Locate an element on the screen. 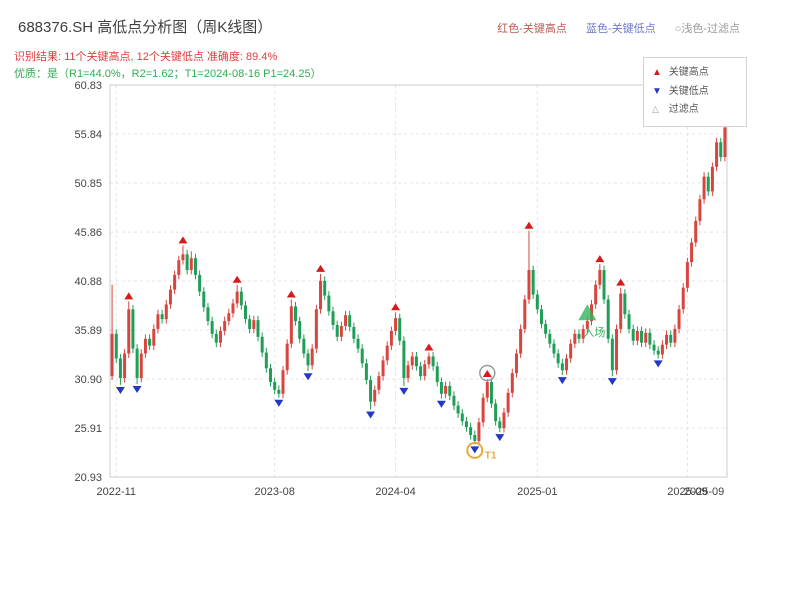 Image resolution: width=800 pixels, height=600 pixels. legend-row-key-high: ▲ 关键高点 is located at coordinates (695, 73).